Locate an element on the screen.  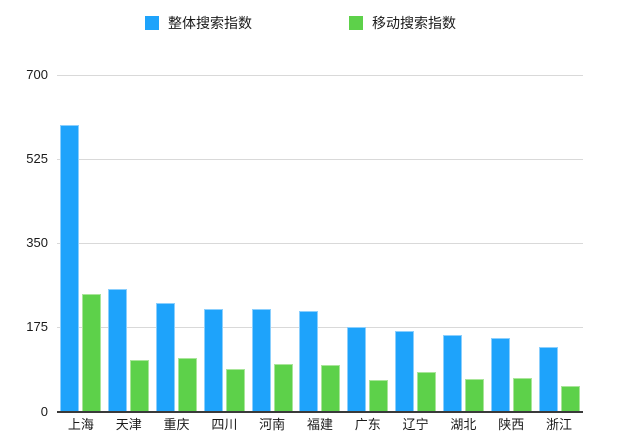
bar-天津-整体搜索指数 is located at coordinates (118, 350).